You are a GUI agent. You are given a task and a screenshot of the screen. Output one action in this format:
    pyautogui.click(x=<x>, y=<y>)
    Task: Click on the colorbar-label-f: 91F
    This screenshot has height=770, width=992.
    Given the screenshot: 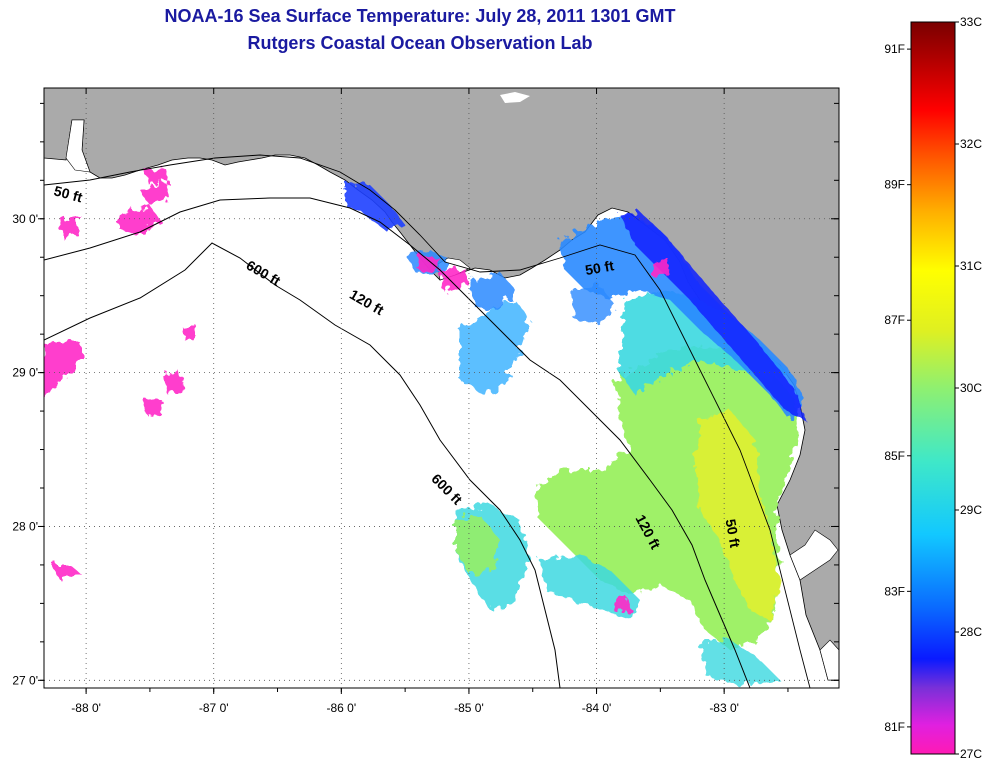 What is the action you would take?
    pyautogui.click(x=894, y=49)
    